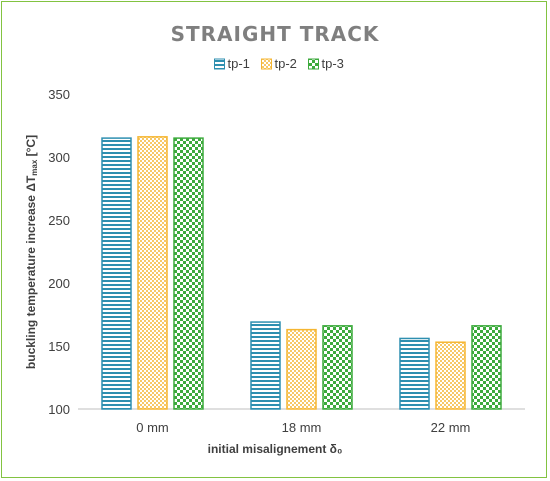 The image size is (550, 481). I want to click on x-tick-label: 22 mm, so click(451, 427).